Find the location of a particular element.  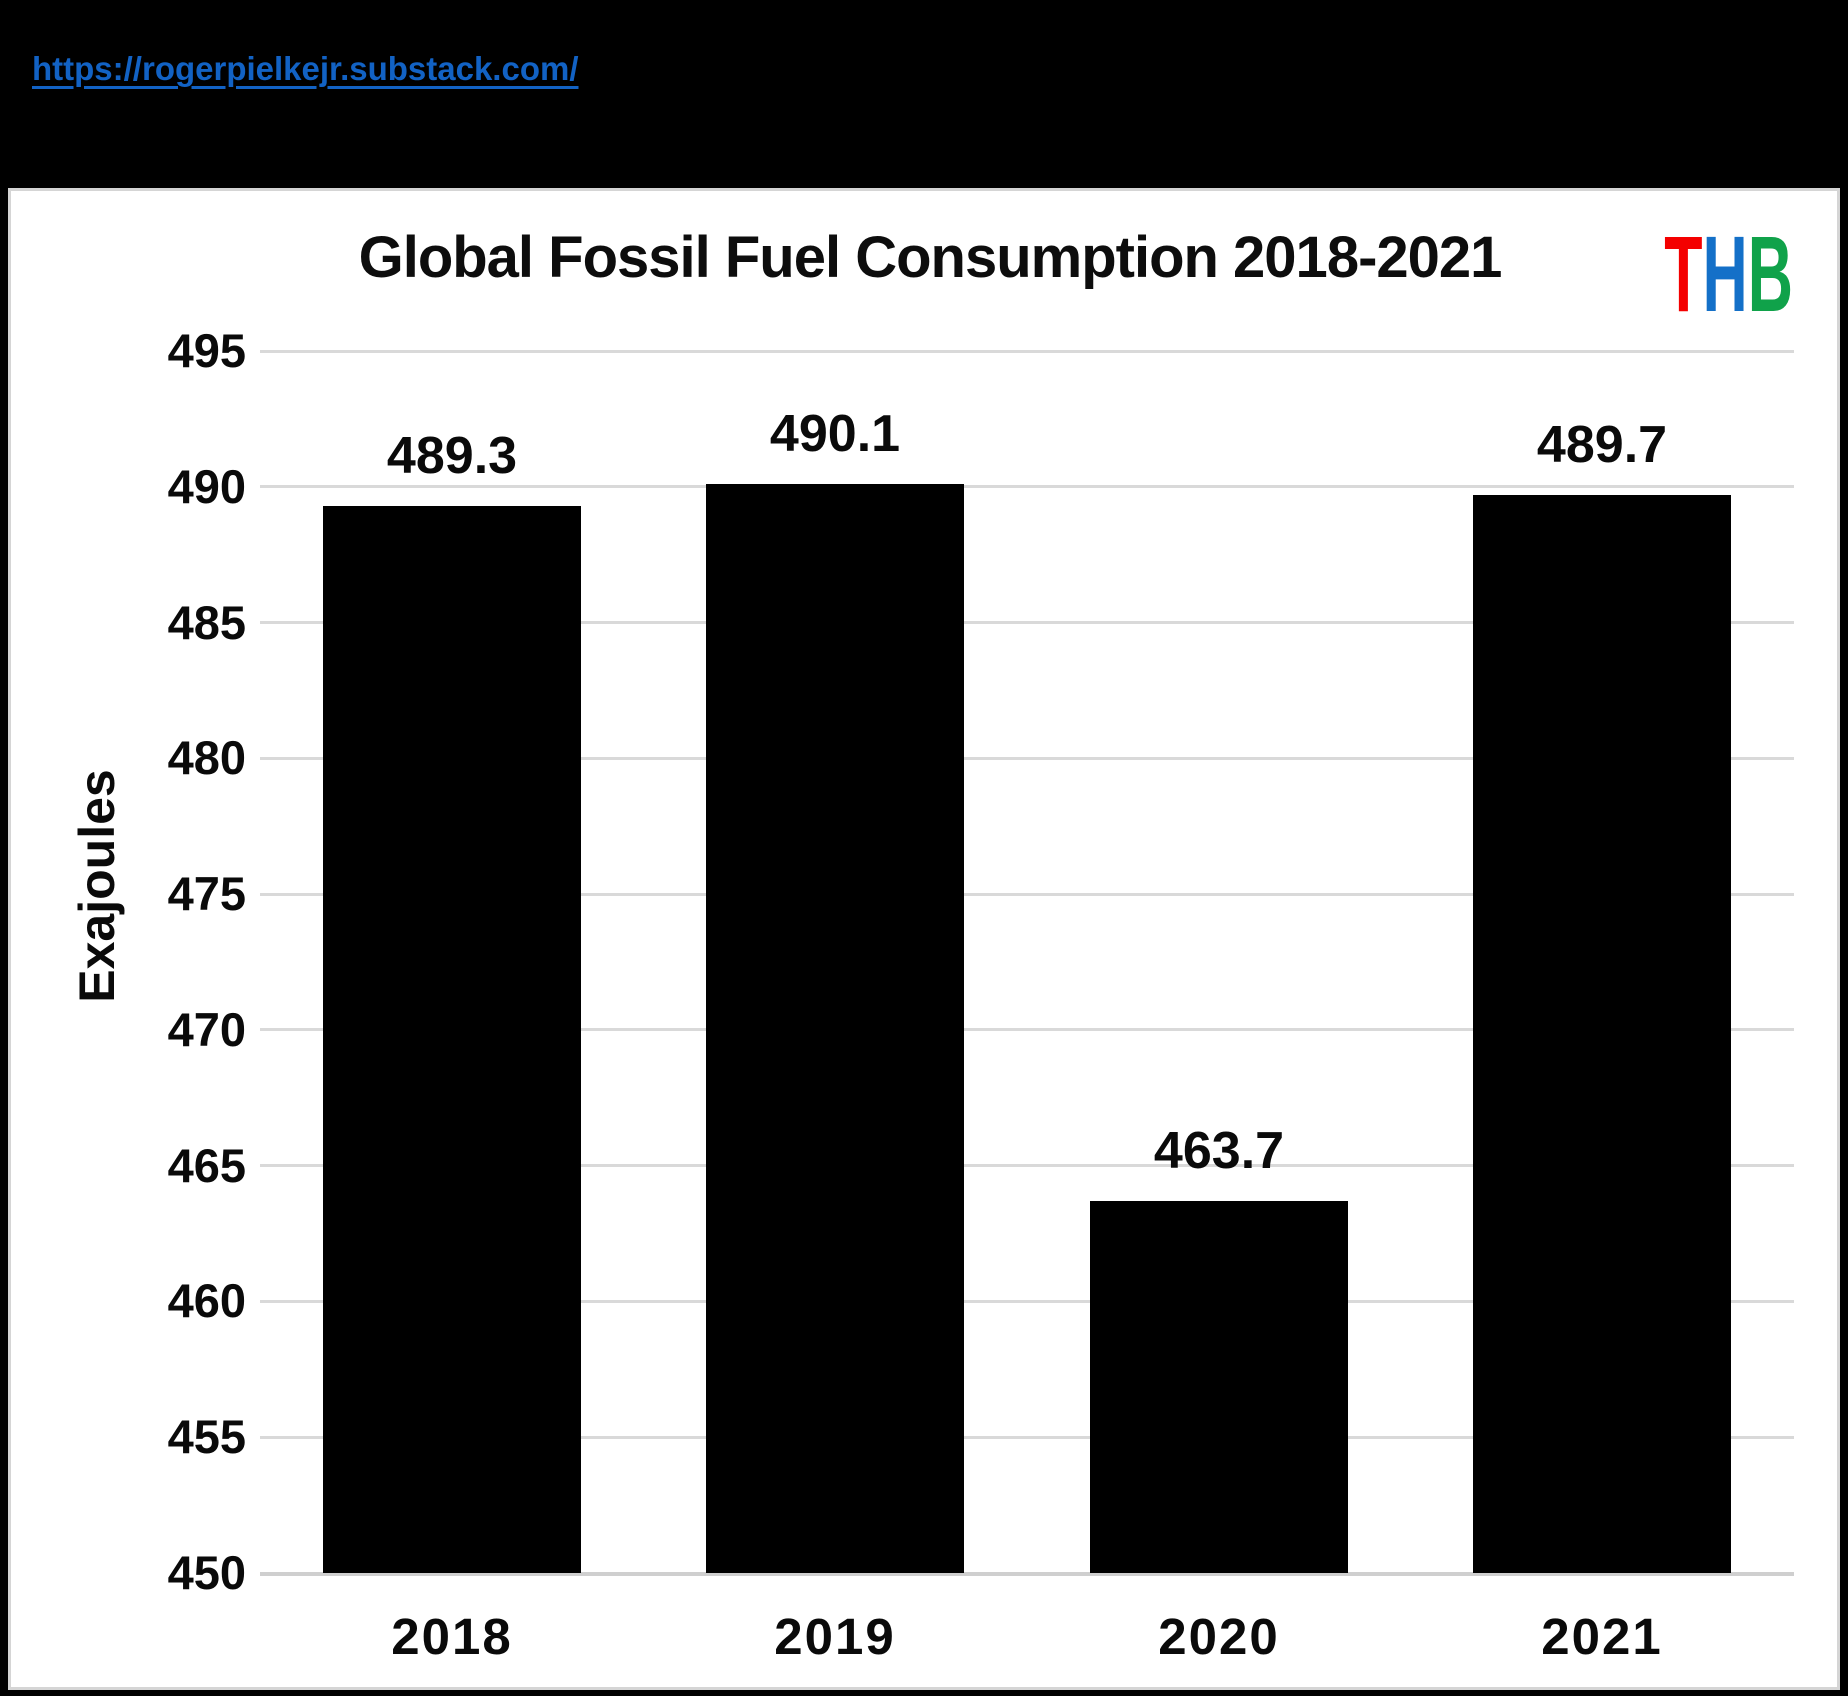

x-tick-label: 2020 is located at coordinates (1219, 1636).